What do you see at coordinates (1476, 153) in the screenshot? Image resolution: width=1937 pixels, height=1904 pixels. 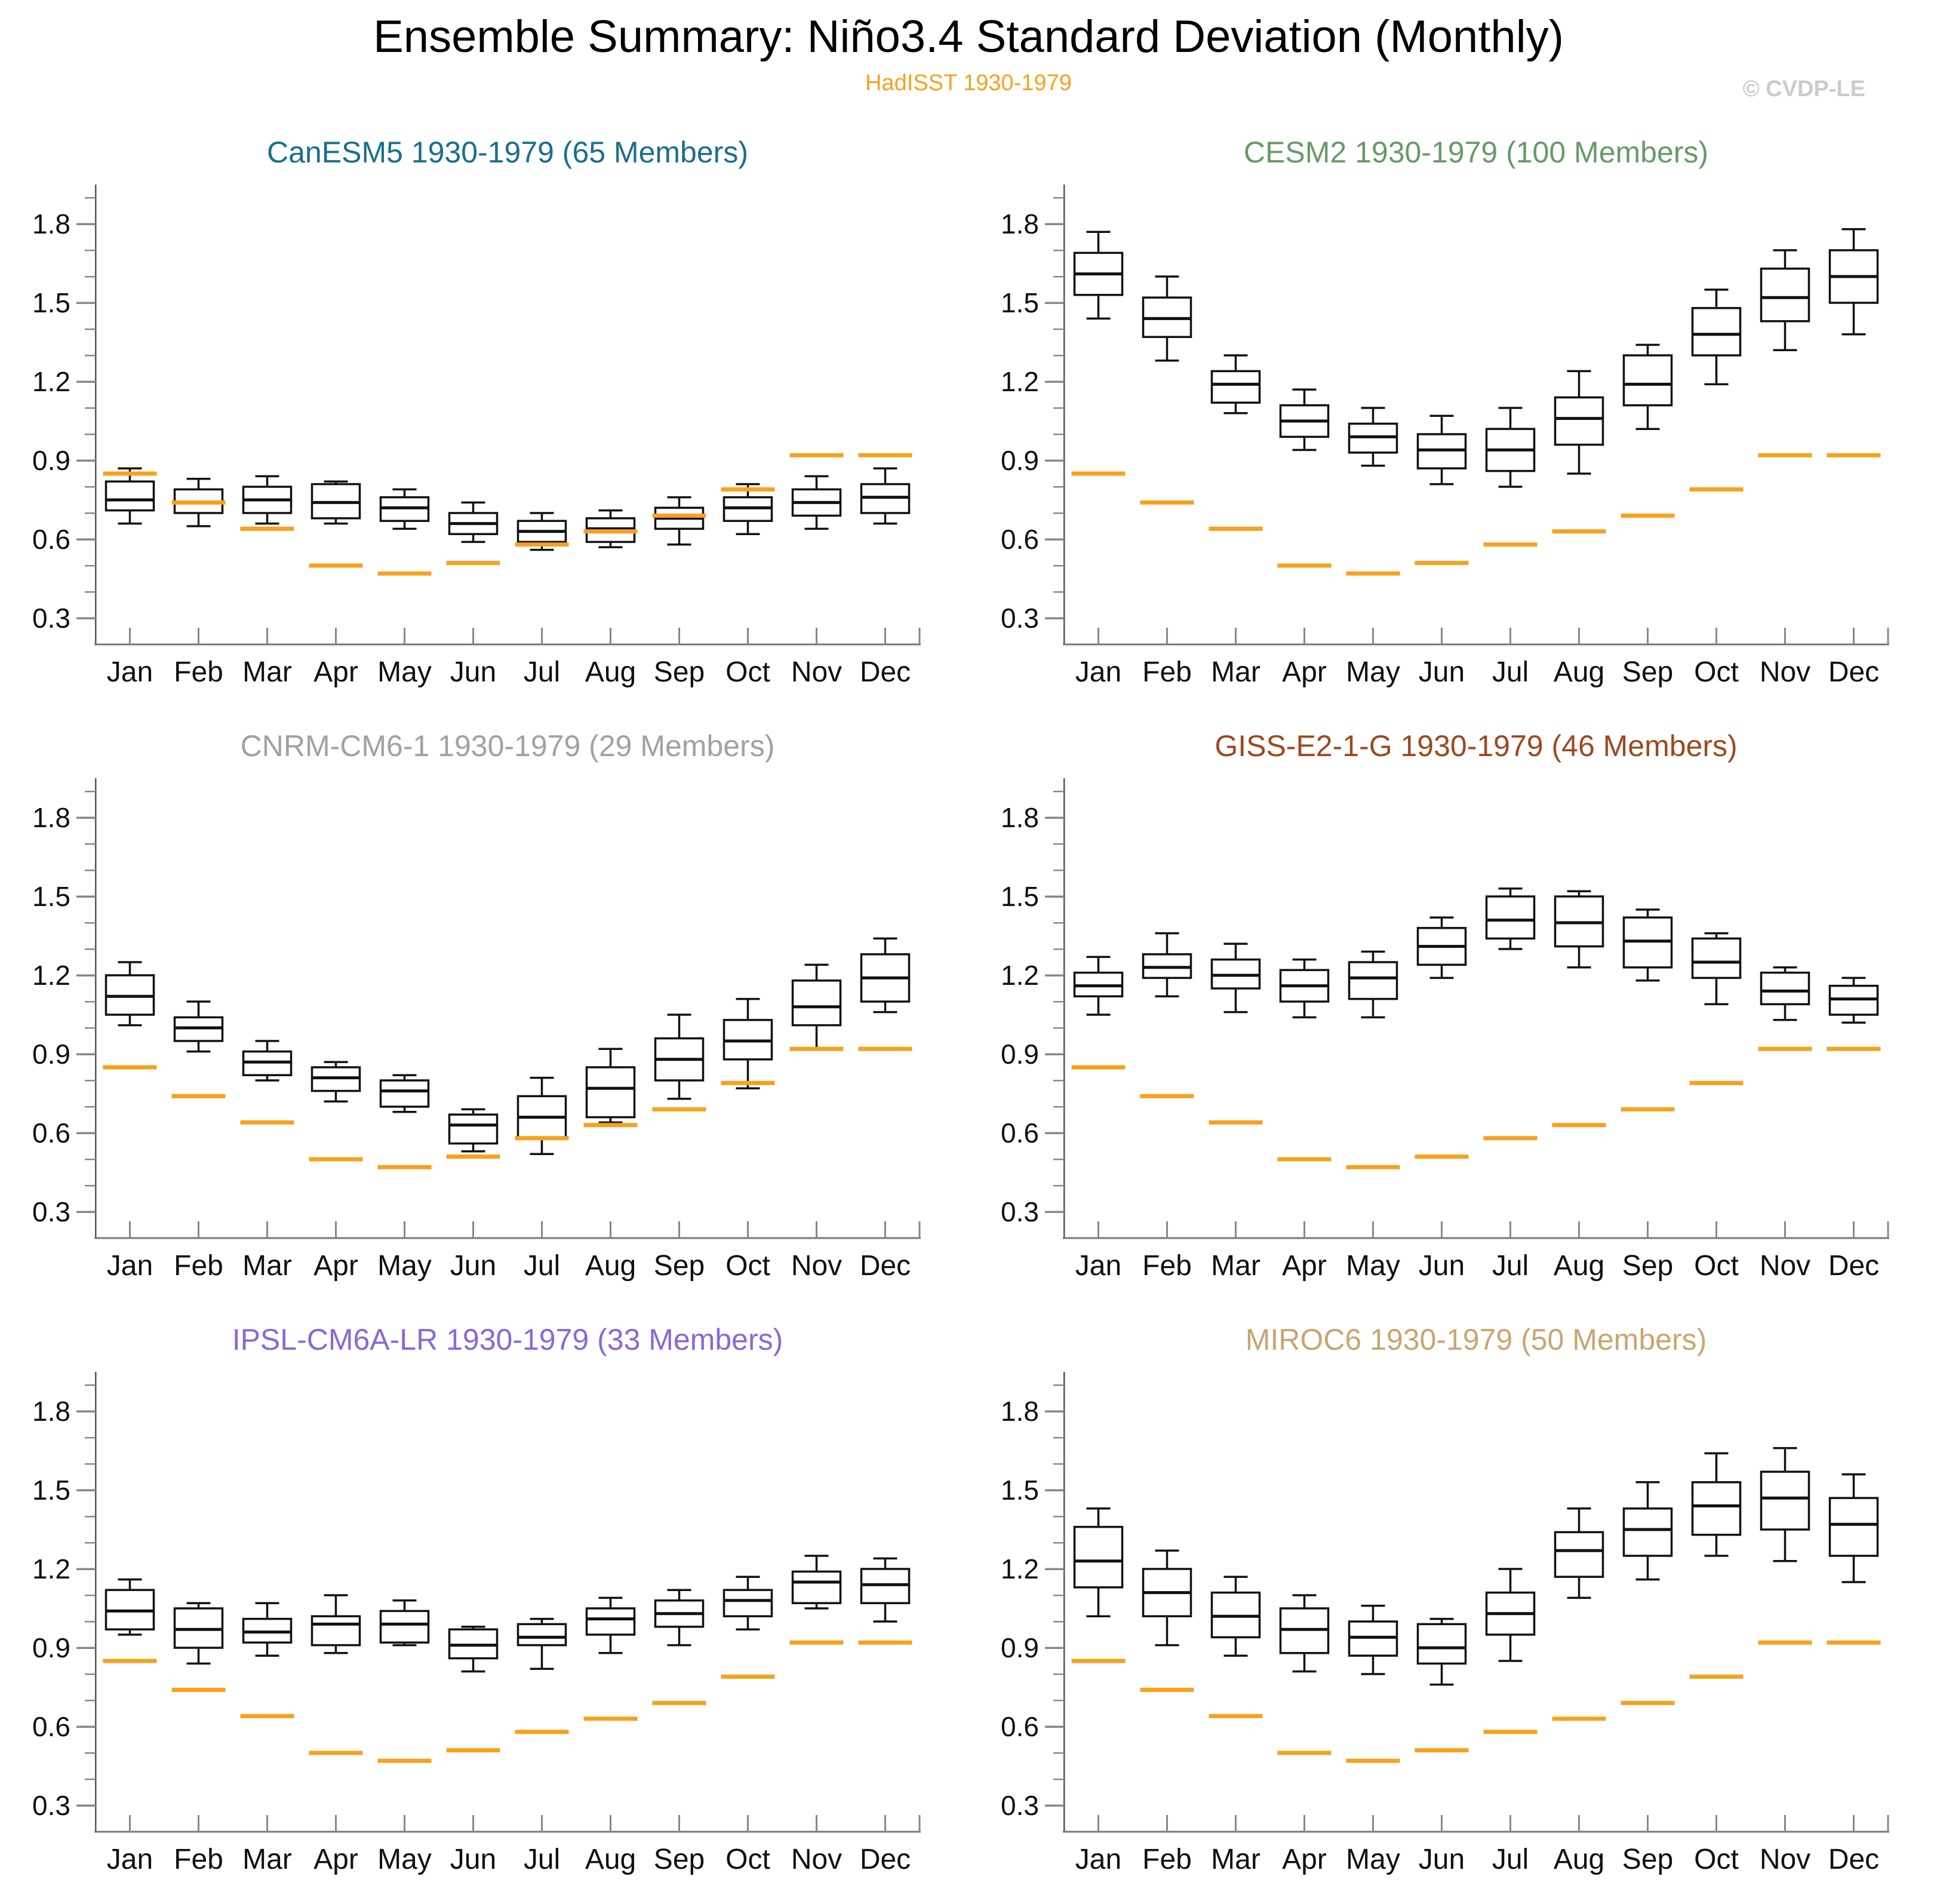 I see `panel-title-cesm2: CESM2 1930-1979 (100 Members)` at bounding box center [1476, 153].